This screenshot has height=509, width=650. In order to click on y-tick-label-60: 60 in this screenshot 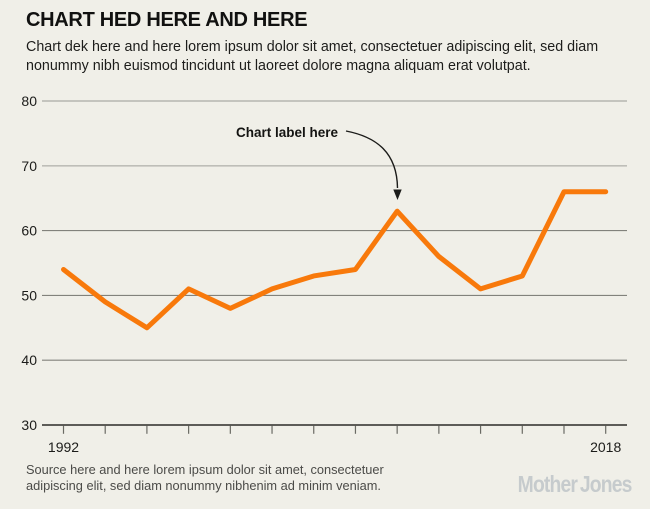, I will do `click(29, 231)`.